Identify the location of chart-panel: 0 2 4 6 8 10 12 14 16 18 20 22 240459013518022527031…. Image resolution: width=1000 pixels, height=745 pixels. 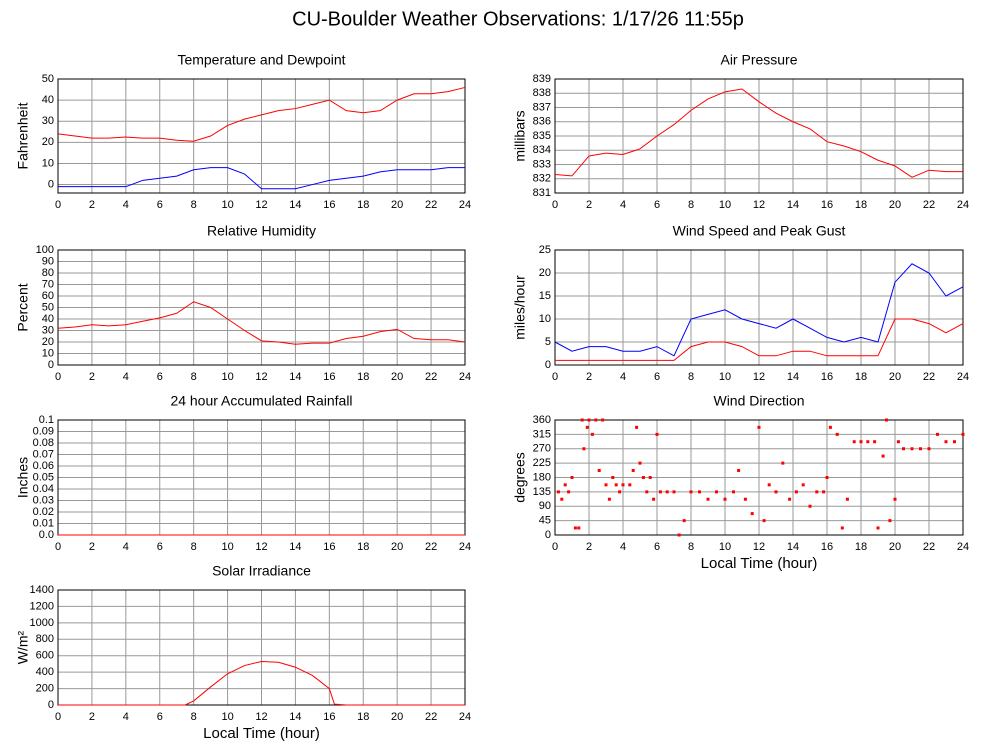
(740, 482).